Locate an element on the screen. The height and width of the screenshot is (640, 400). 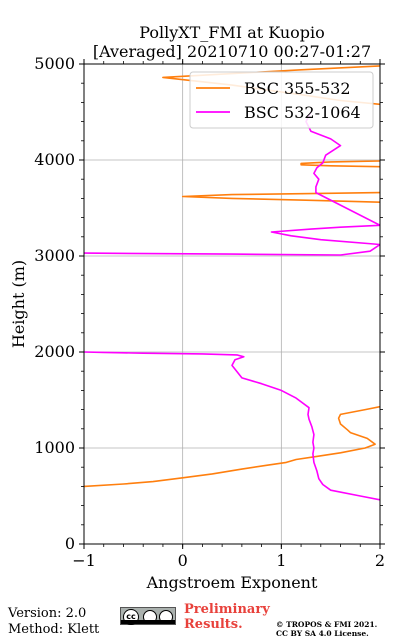
prelim-line-2: Results. is located at coordinates (213, 624).